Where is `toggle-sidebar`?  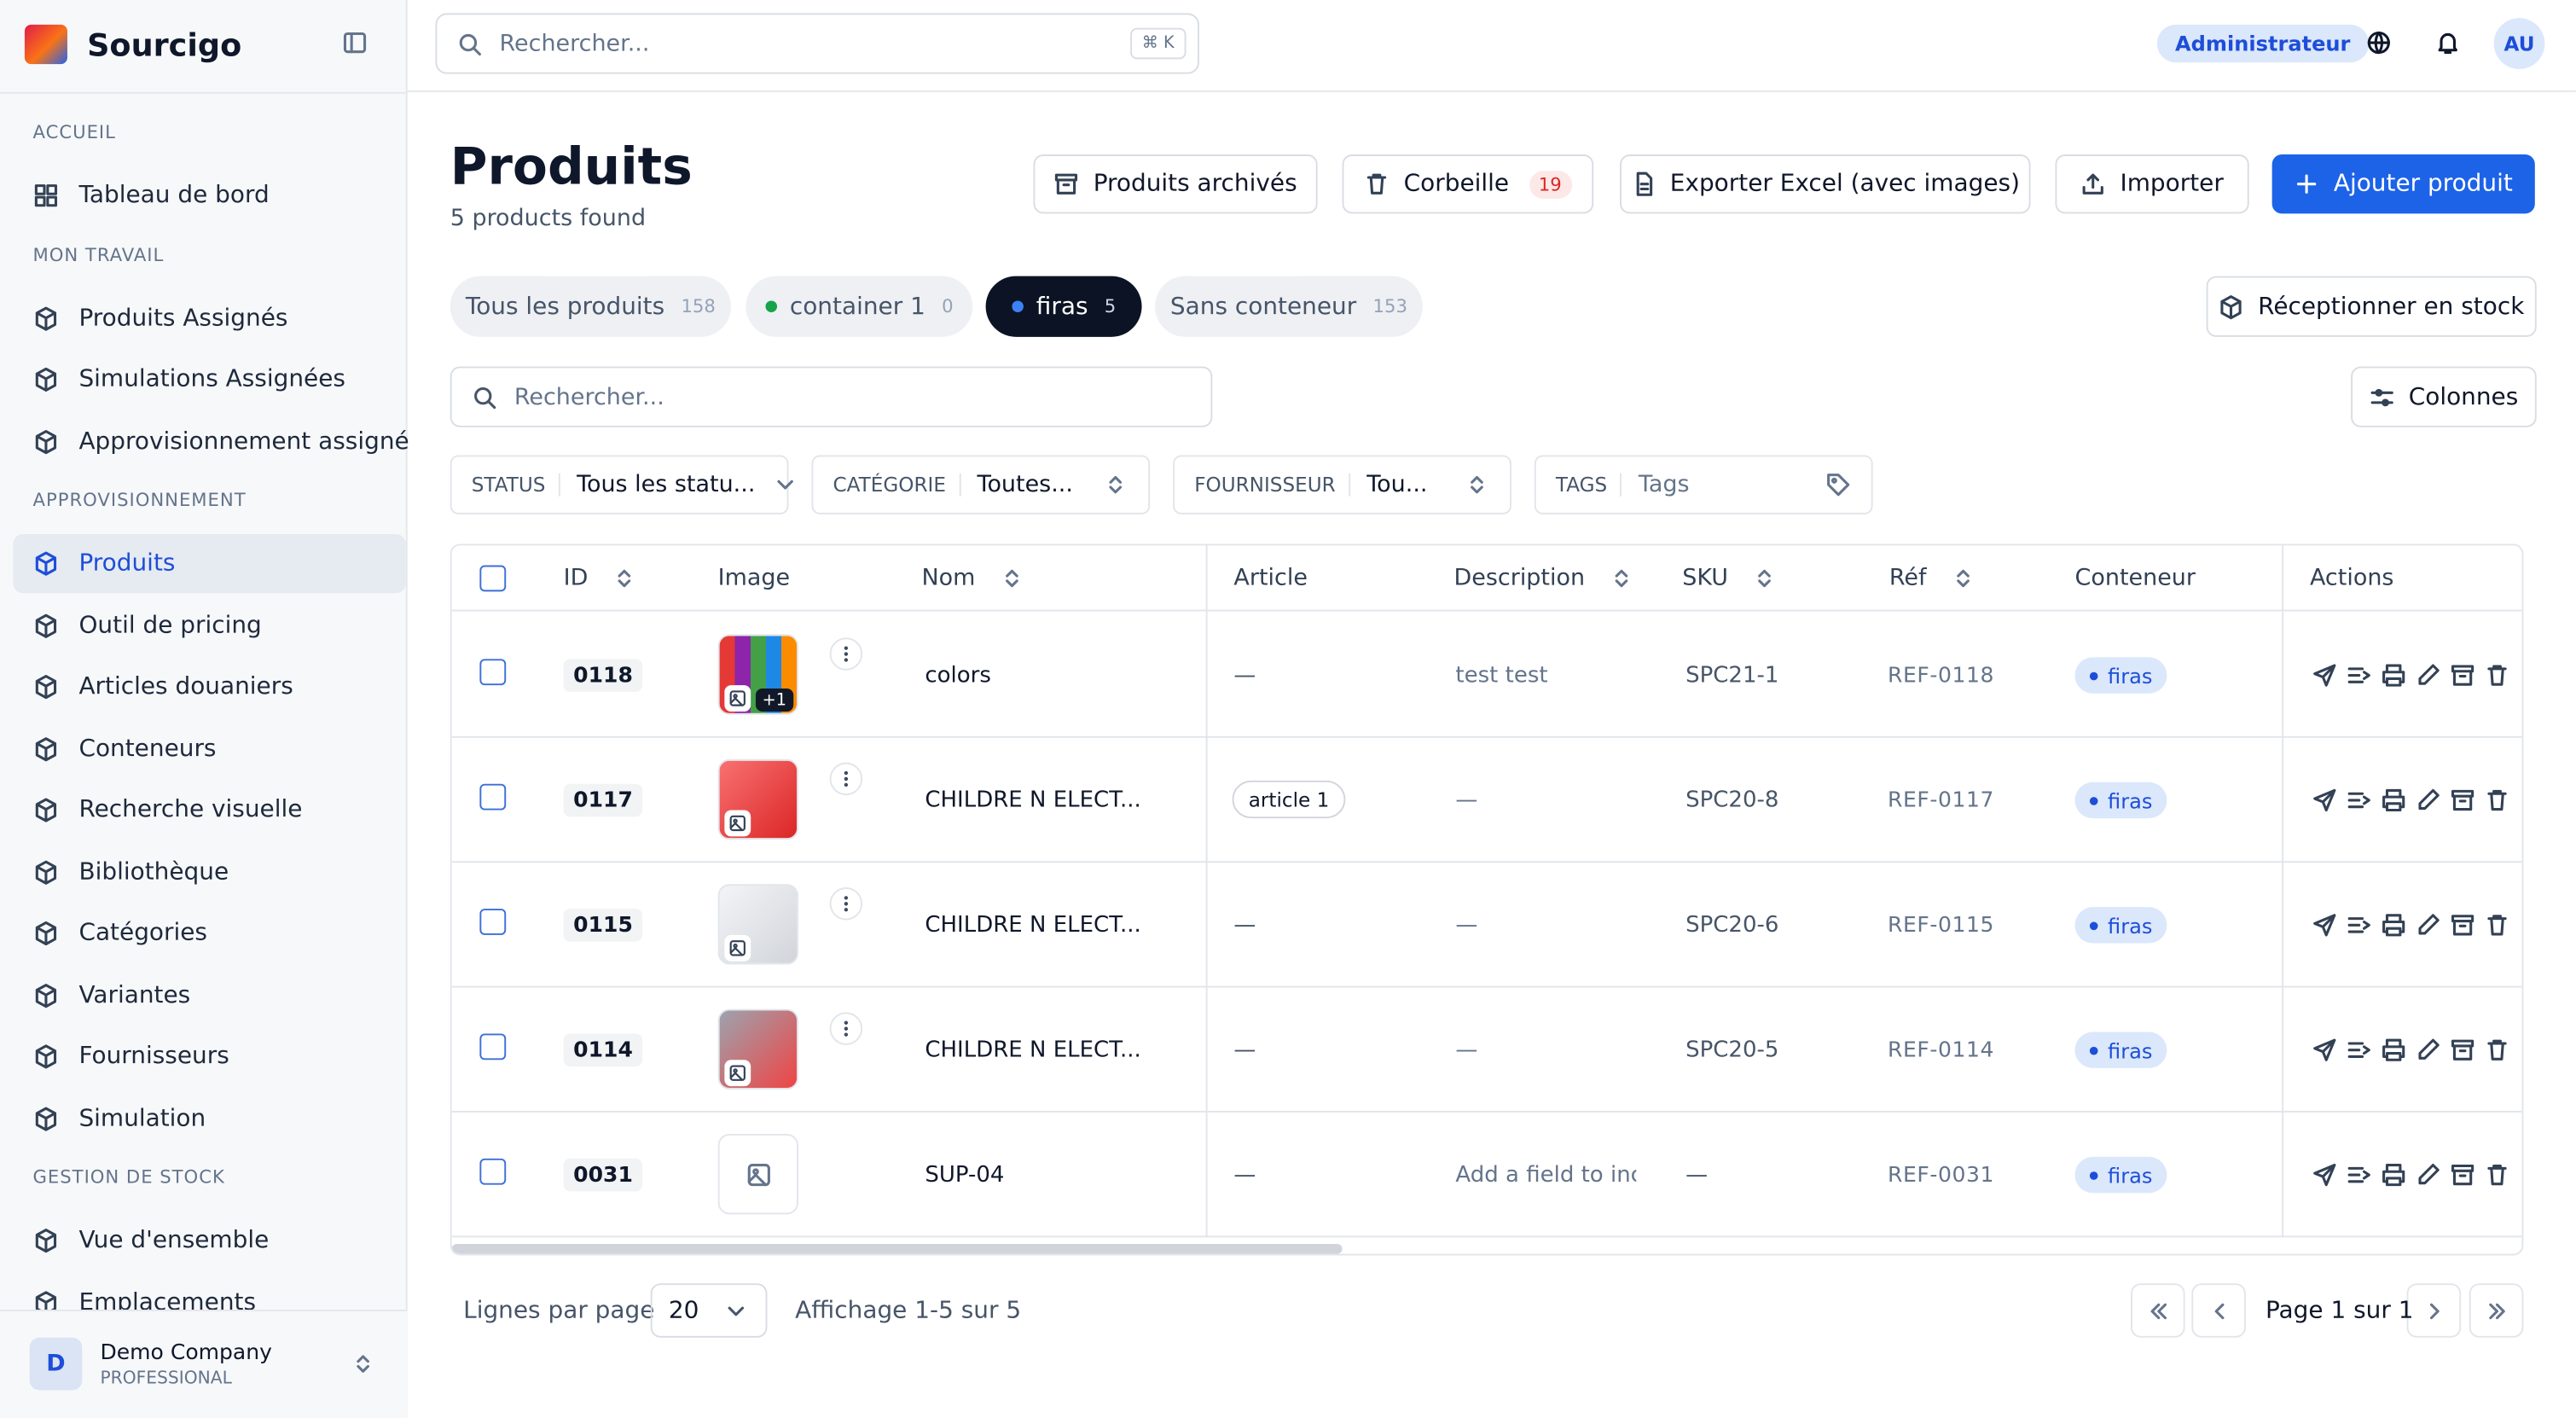 toggle-sidebar is located at coordinates (355, 46).